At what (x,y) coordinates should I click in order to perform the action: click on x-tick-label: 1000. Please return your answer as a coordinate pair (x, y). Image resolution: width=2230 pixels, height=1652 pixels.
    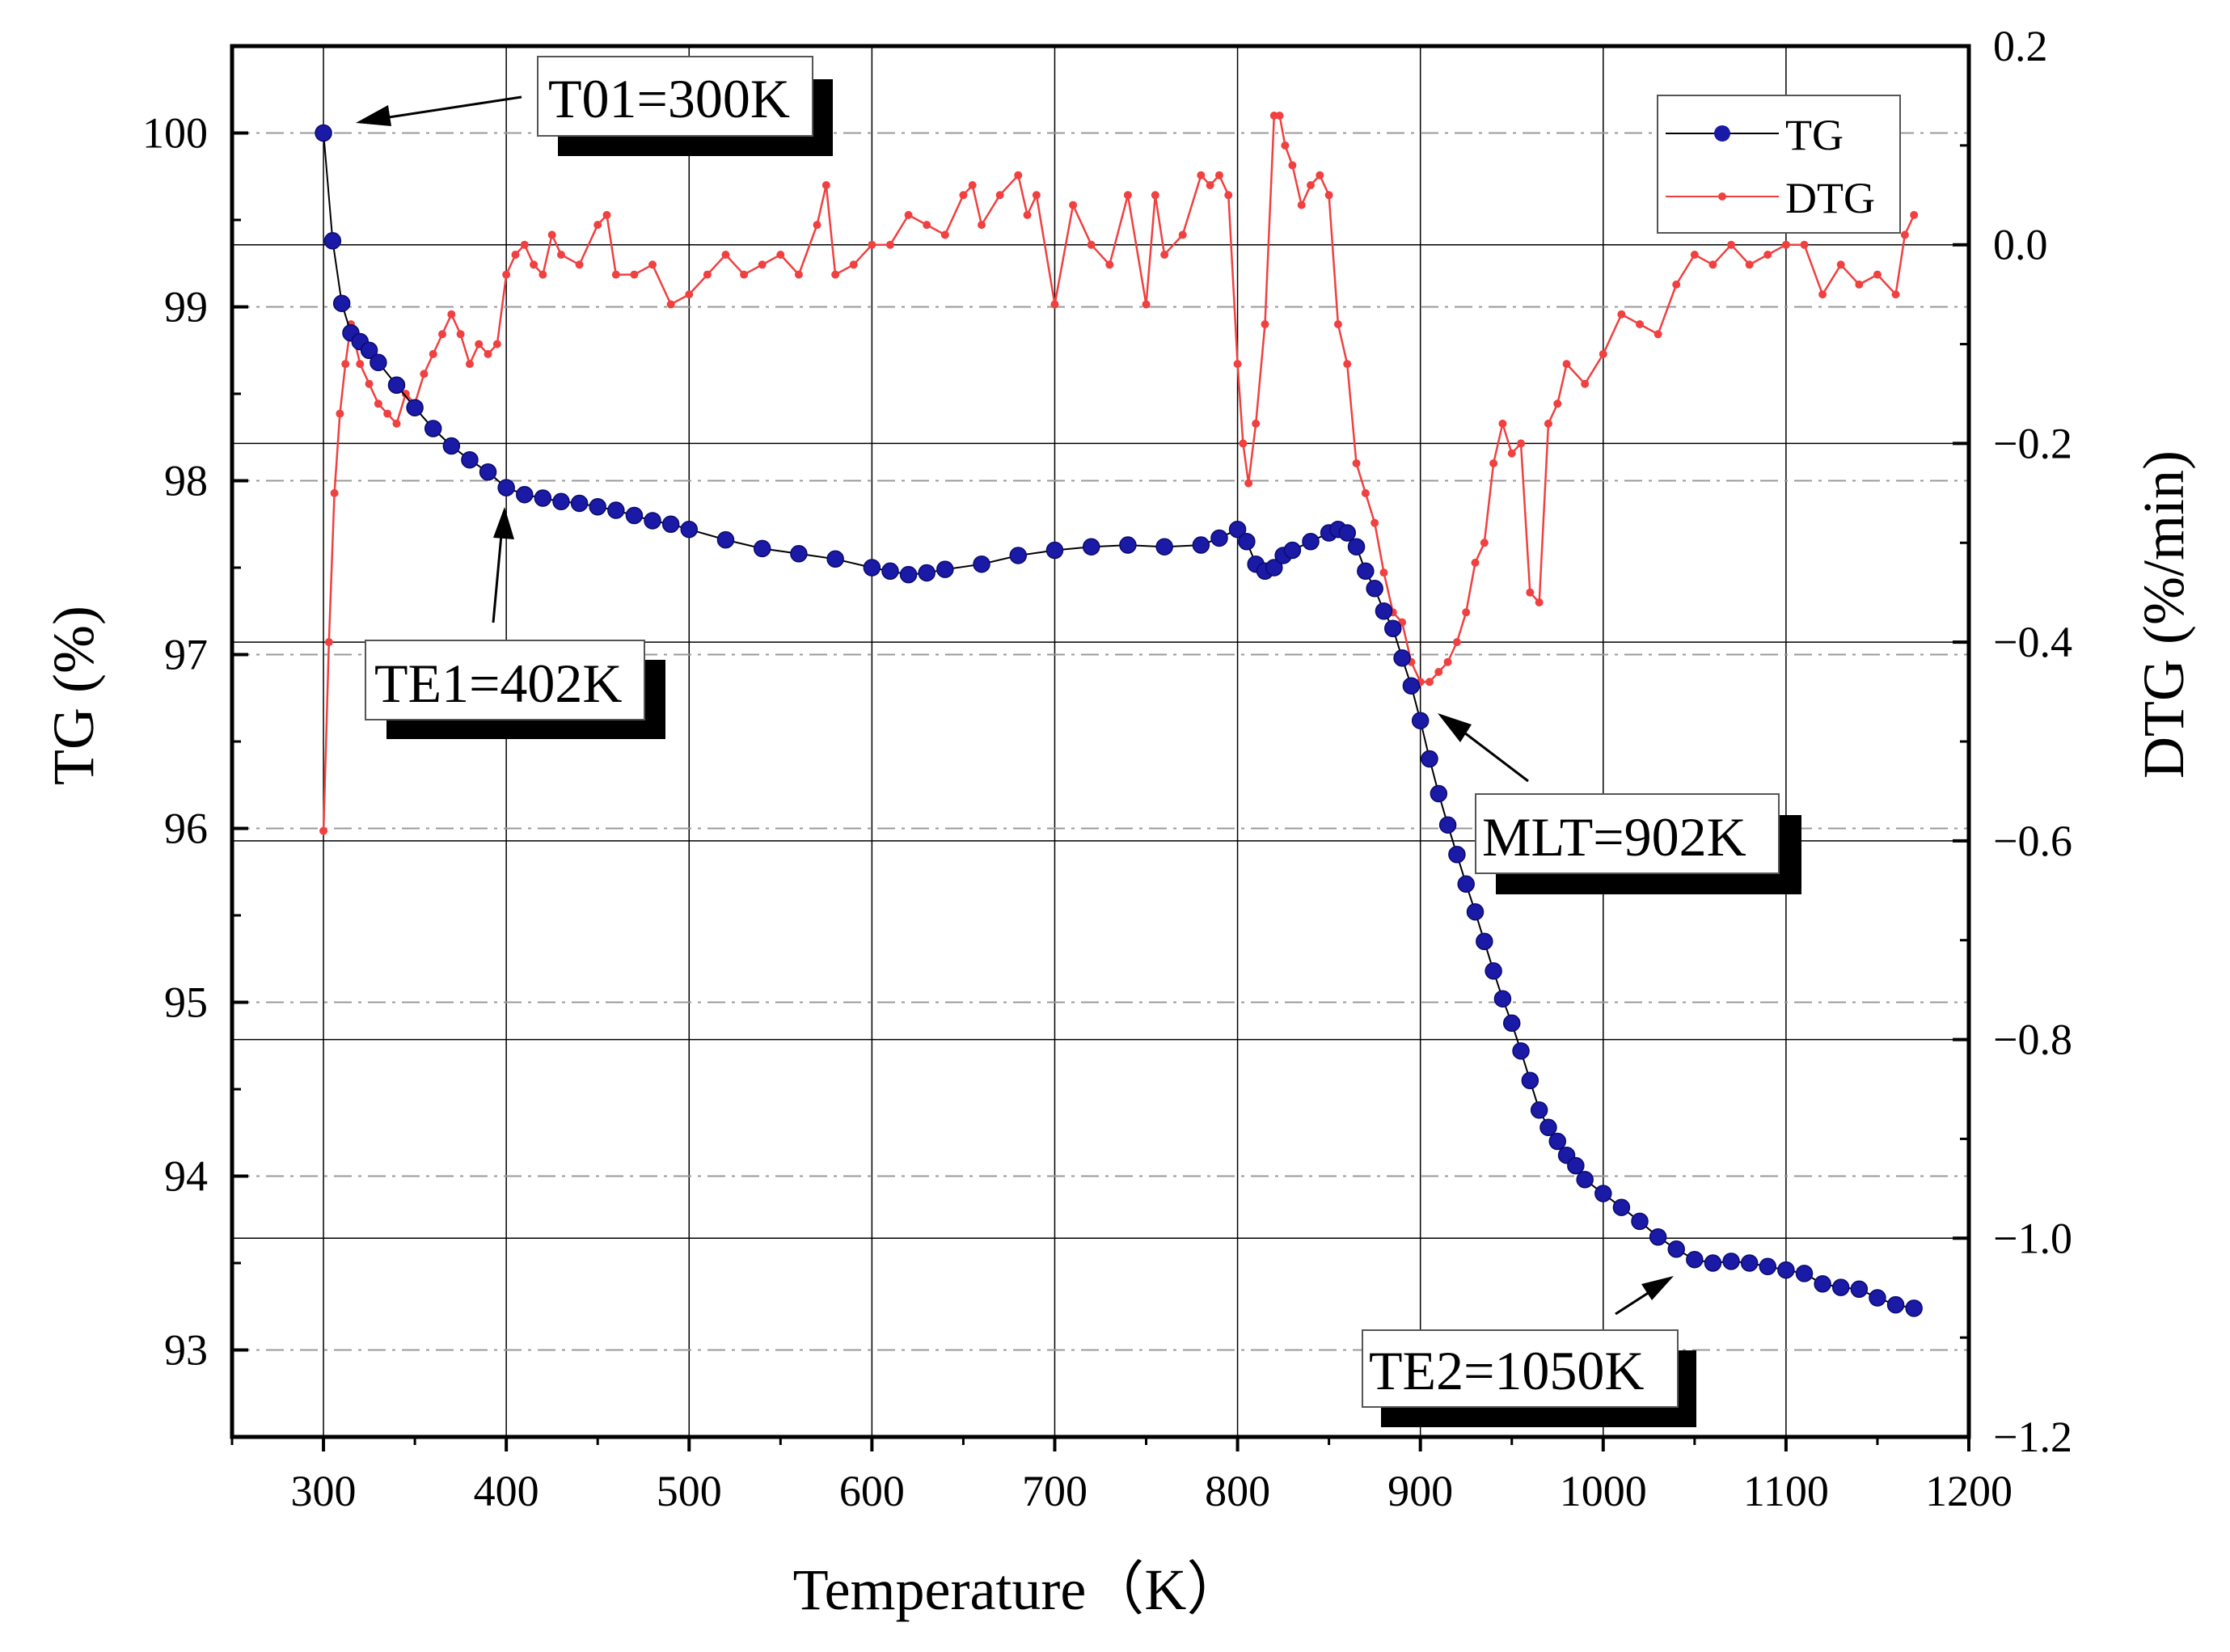
    Looking at the image, I should click on (1603, 1491).